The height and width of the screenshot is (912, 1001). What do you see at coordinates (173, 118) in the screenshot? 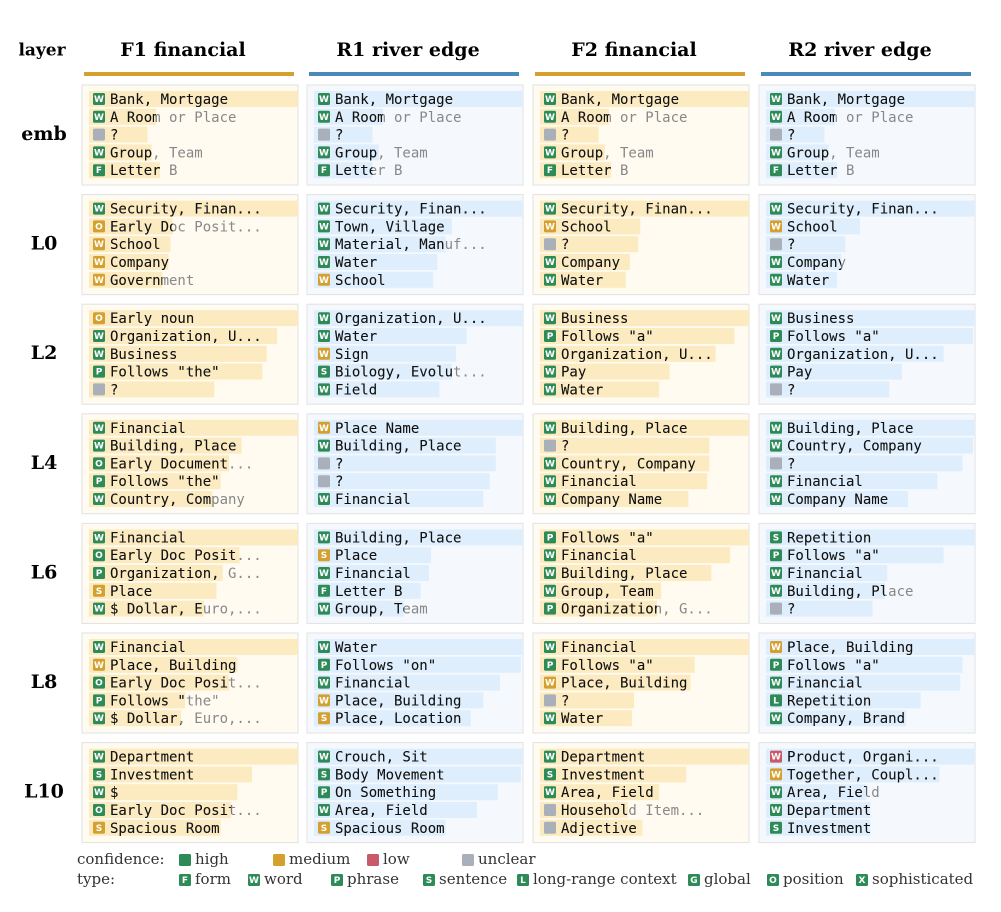
I see `feature-label: A Room or Place` at bounding box center [173, 118].